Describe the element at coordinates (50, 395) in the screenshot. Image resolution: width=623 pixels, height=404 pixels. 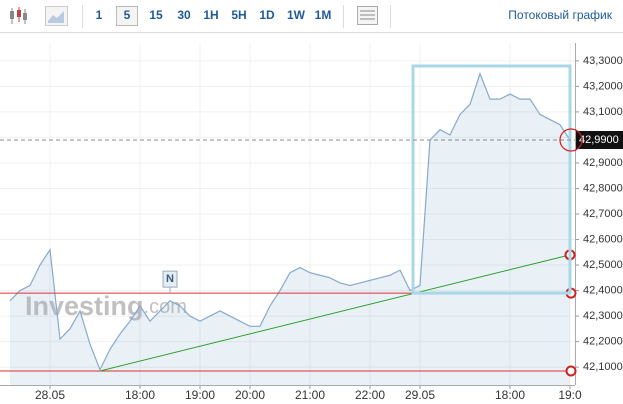
I see `x-tick-label: 28.05` at that location.